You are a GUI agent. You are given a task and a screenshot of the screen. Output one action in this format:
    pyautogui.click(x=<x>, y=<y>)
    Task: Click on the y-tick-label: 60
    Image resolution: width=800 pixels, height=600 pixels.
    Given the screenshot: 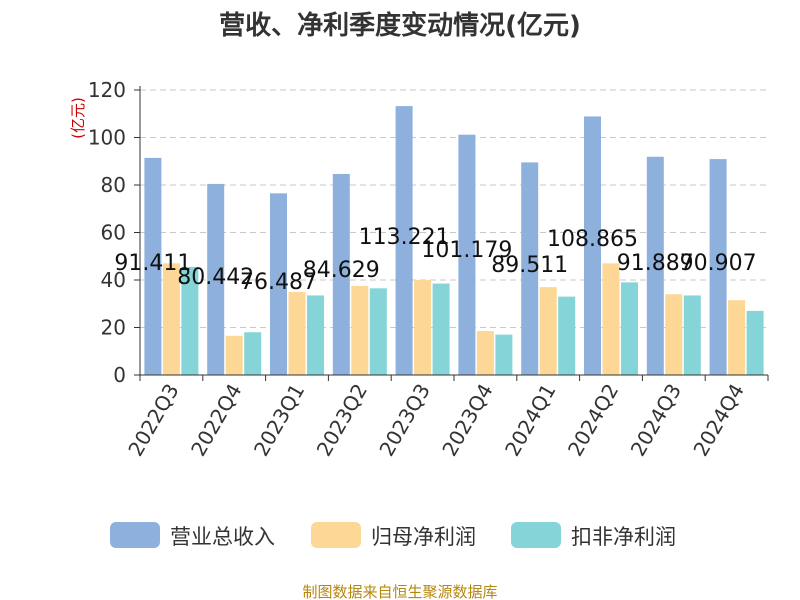 What is the action you would take?
    pyautogui.click(x=113, y=233)
    